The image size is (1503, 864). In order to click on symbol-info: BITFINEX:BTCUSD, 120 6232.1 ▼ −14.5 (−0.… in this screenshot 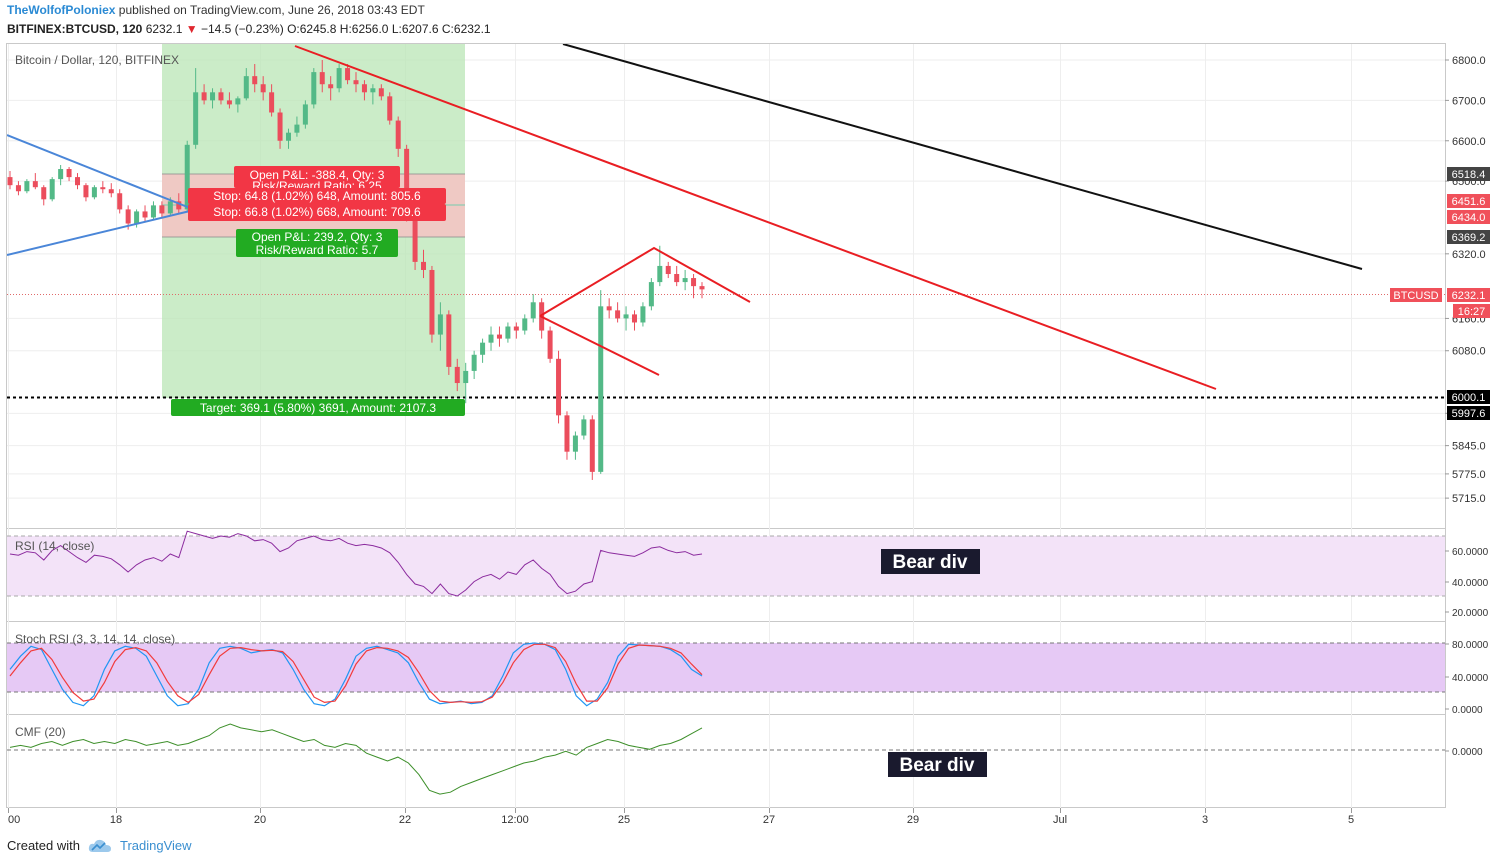, I will do `click(249, 29)`.